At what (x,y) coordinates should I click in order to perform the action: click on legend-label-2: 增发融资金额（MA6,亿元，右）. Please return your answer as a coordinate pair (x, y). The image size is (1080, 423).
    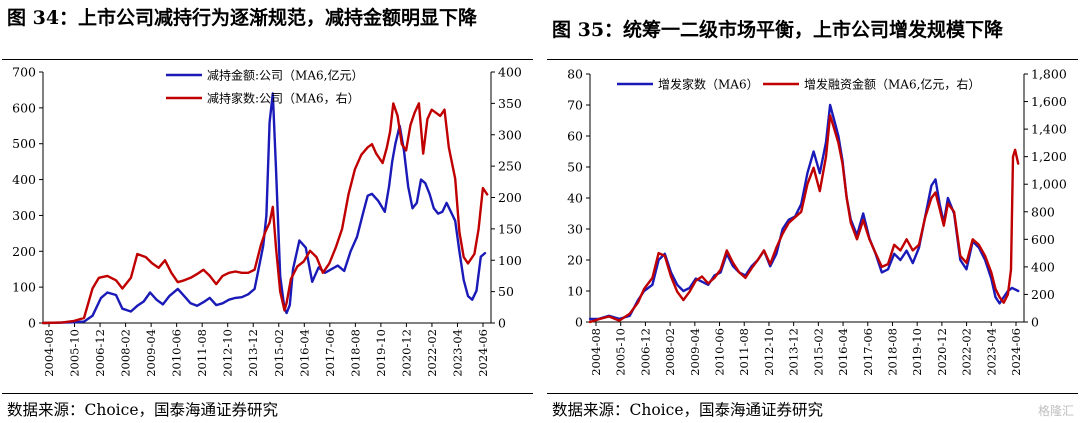
    Looking at the image, I should click on (892, 84).